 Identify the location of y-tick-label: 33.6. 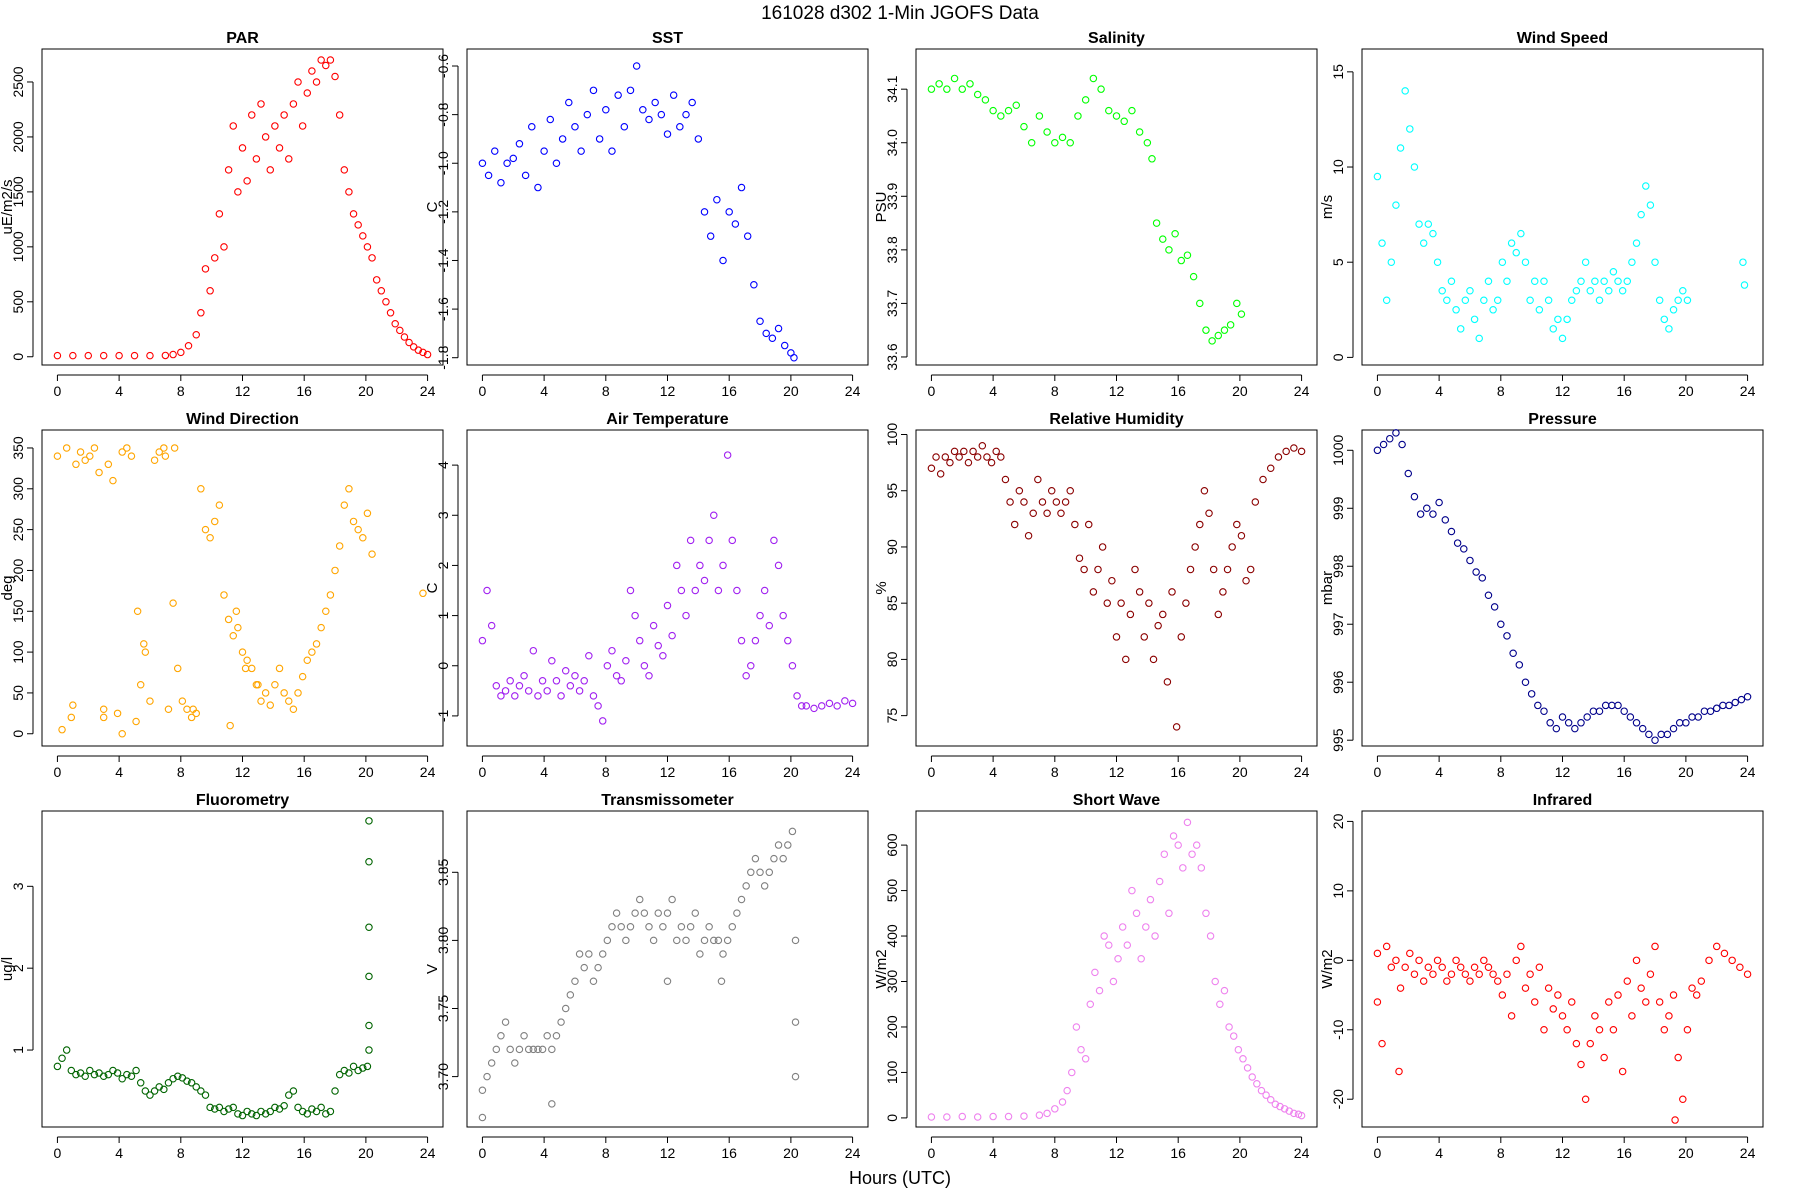
(892, 356).